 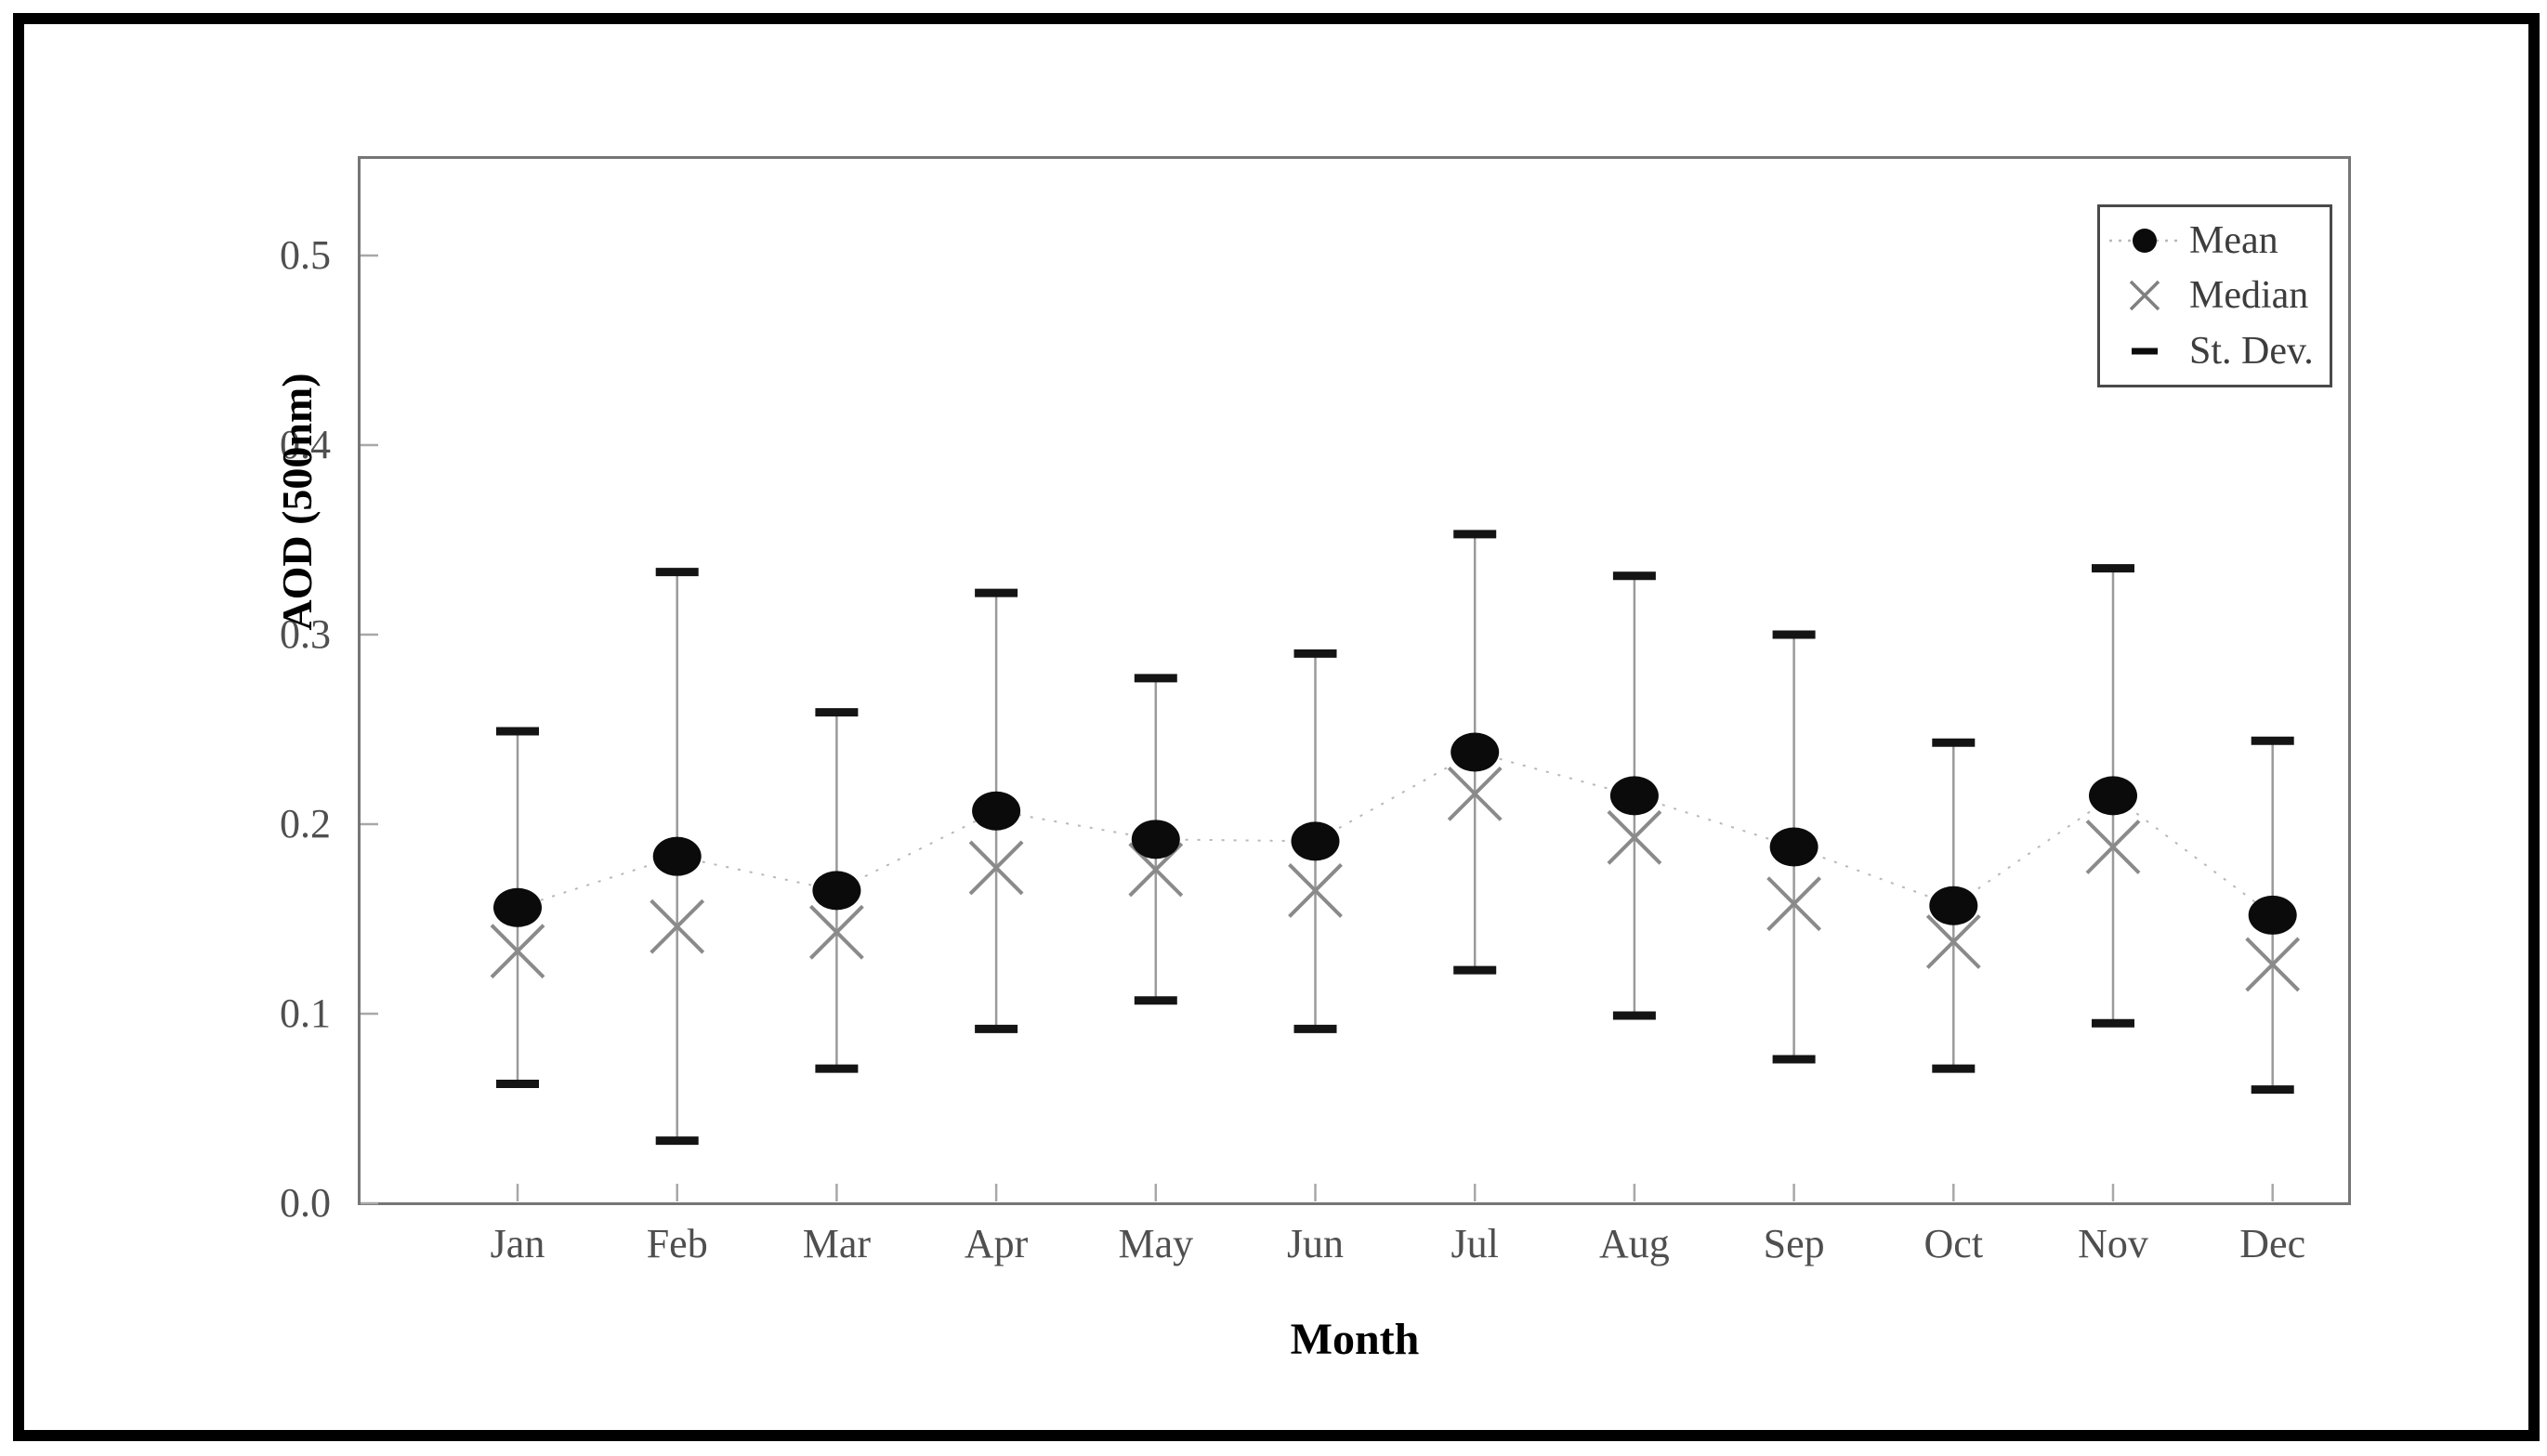 What do you see at coordinates (2144, 295) in the screenshot?
I see `median-legend-icon` at bounding box center [2144, 295].